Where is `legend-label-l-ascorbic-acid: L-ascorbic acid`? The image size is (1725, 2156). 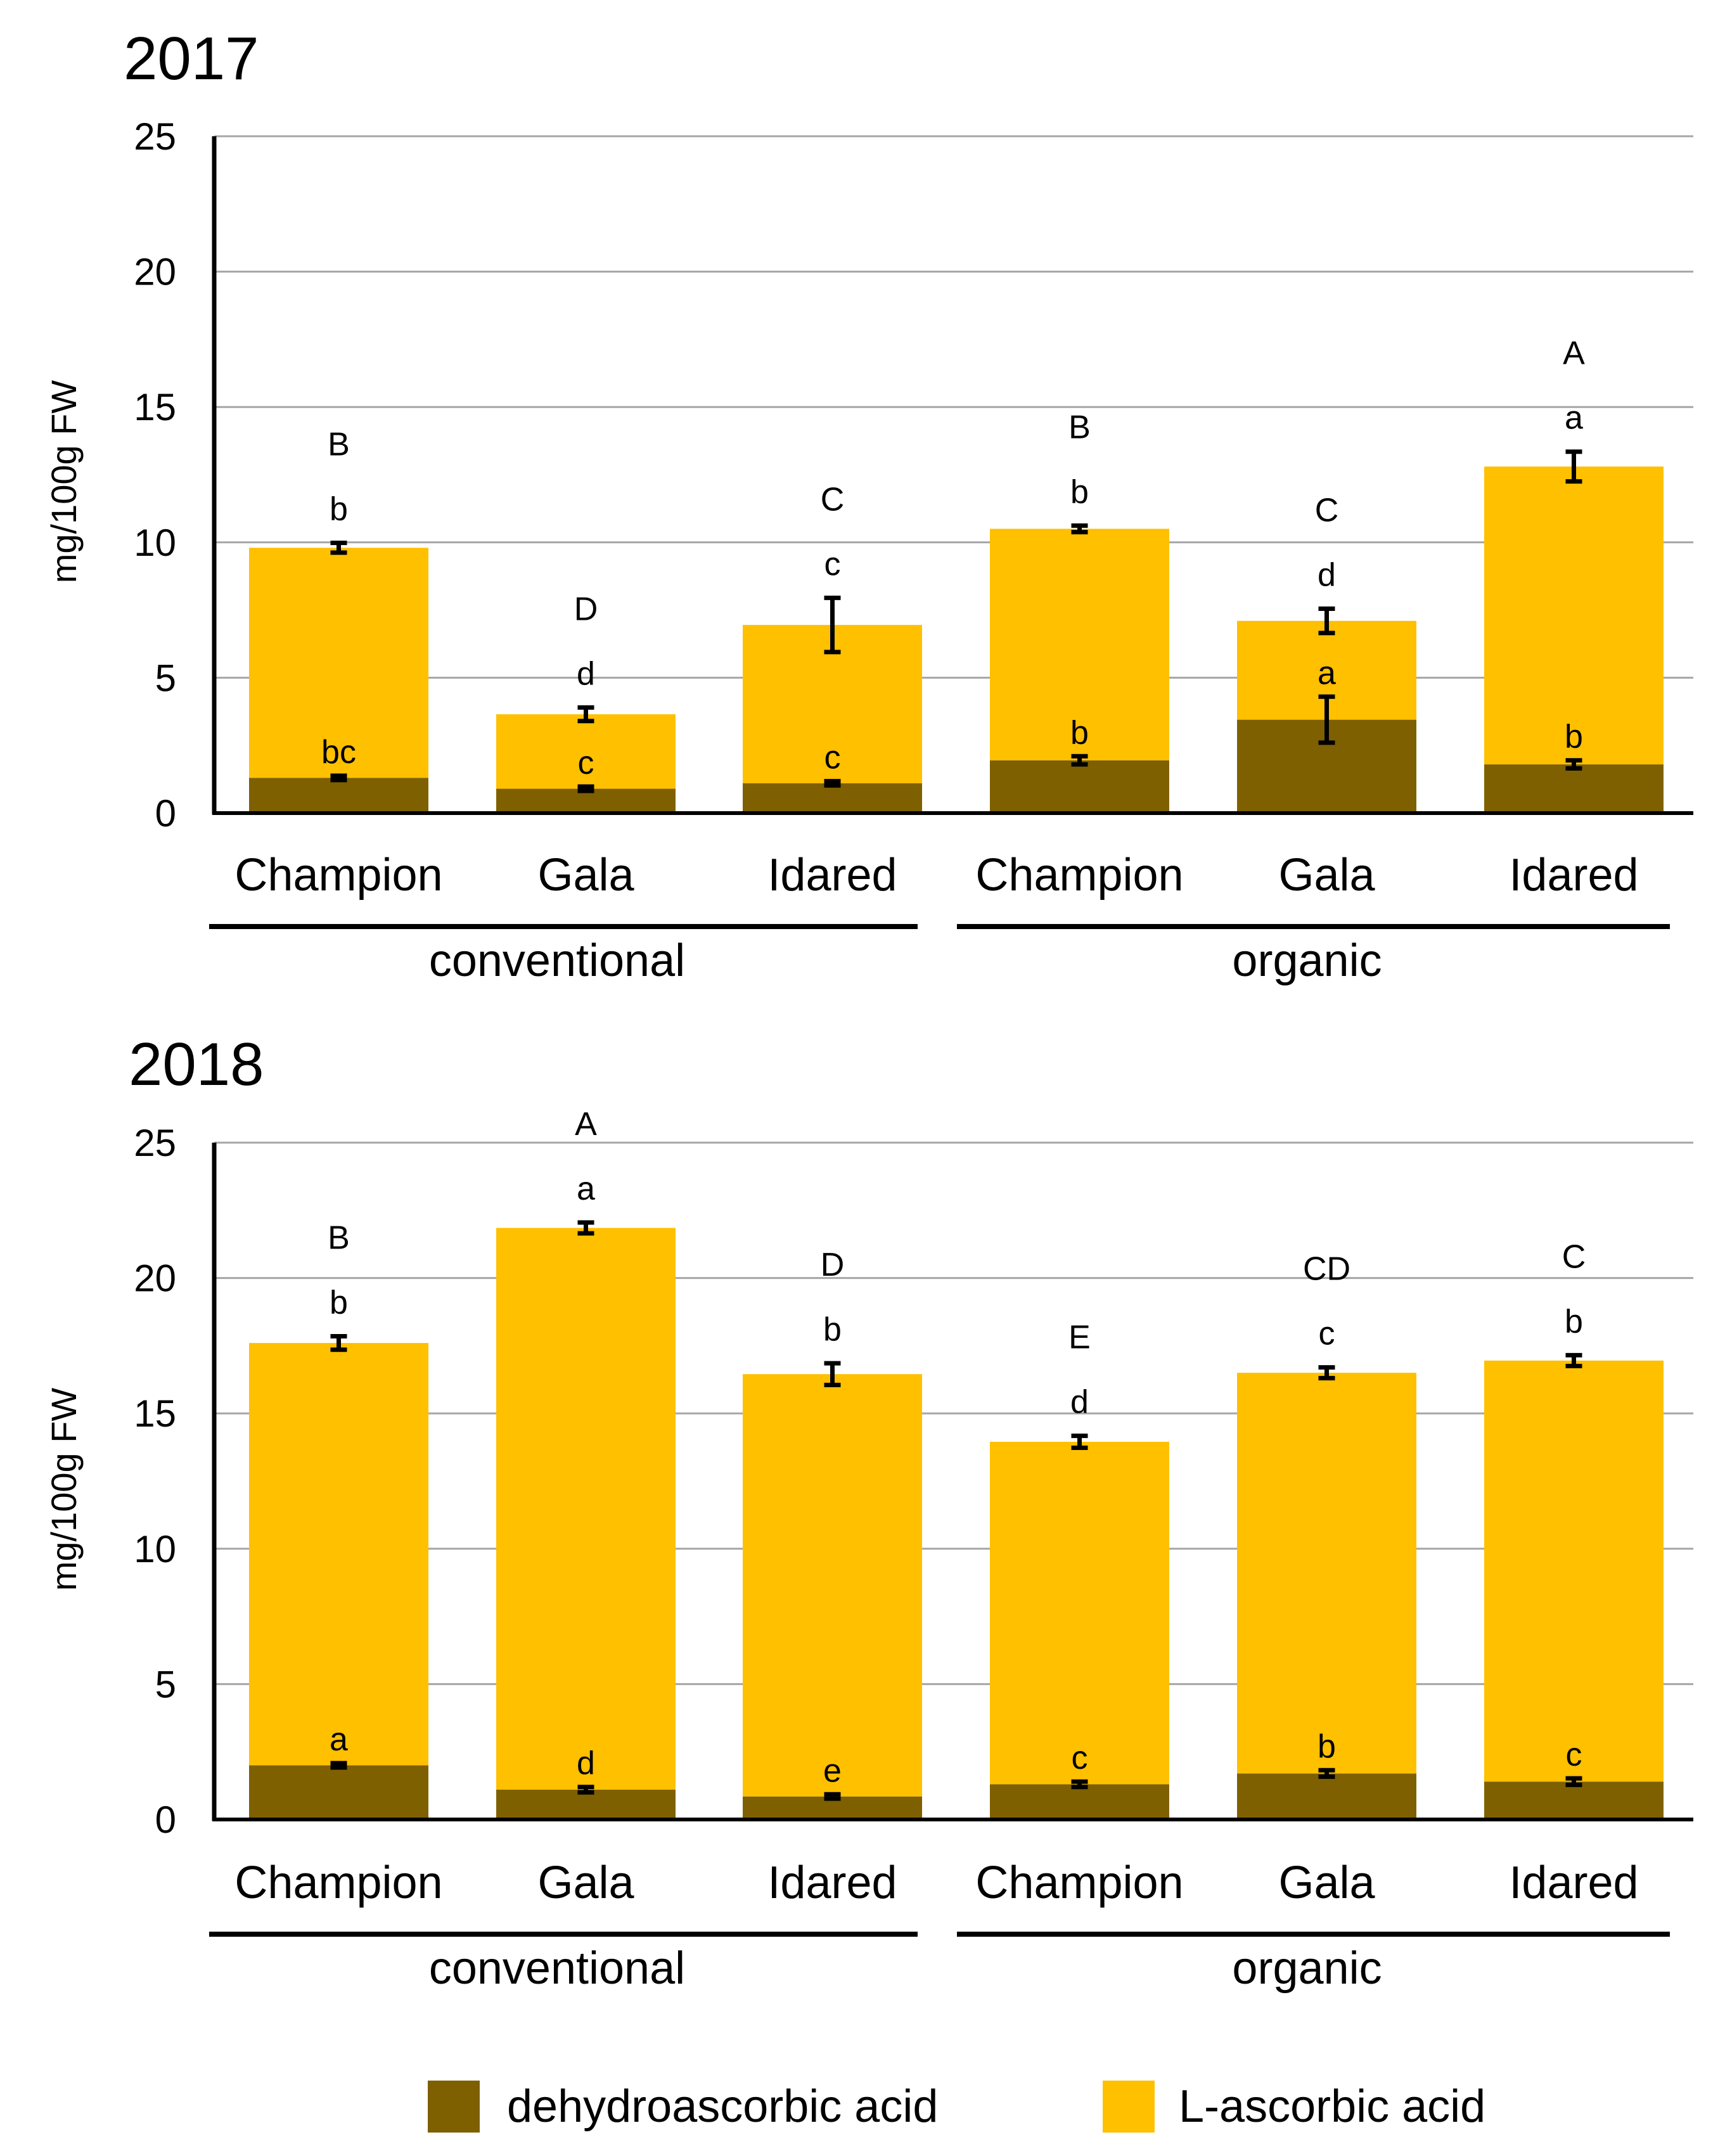 legend-label-l-ascorbic-acid: L-ascorbic acid is located at coordinates (1332, 2106).